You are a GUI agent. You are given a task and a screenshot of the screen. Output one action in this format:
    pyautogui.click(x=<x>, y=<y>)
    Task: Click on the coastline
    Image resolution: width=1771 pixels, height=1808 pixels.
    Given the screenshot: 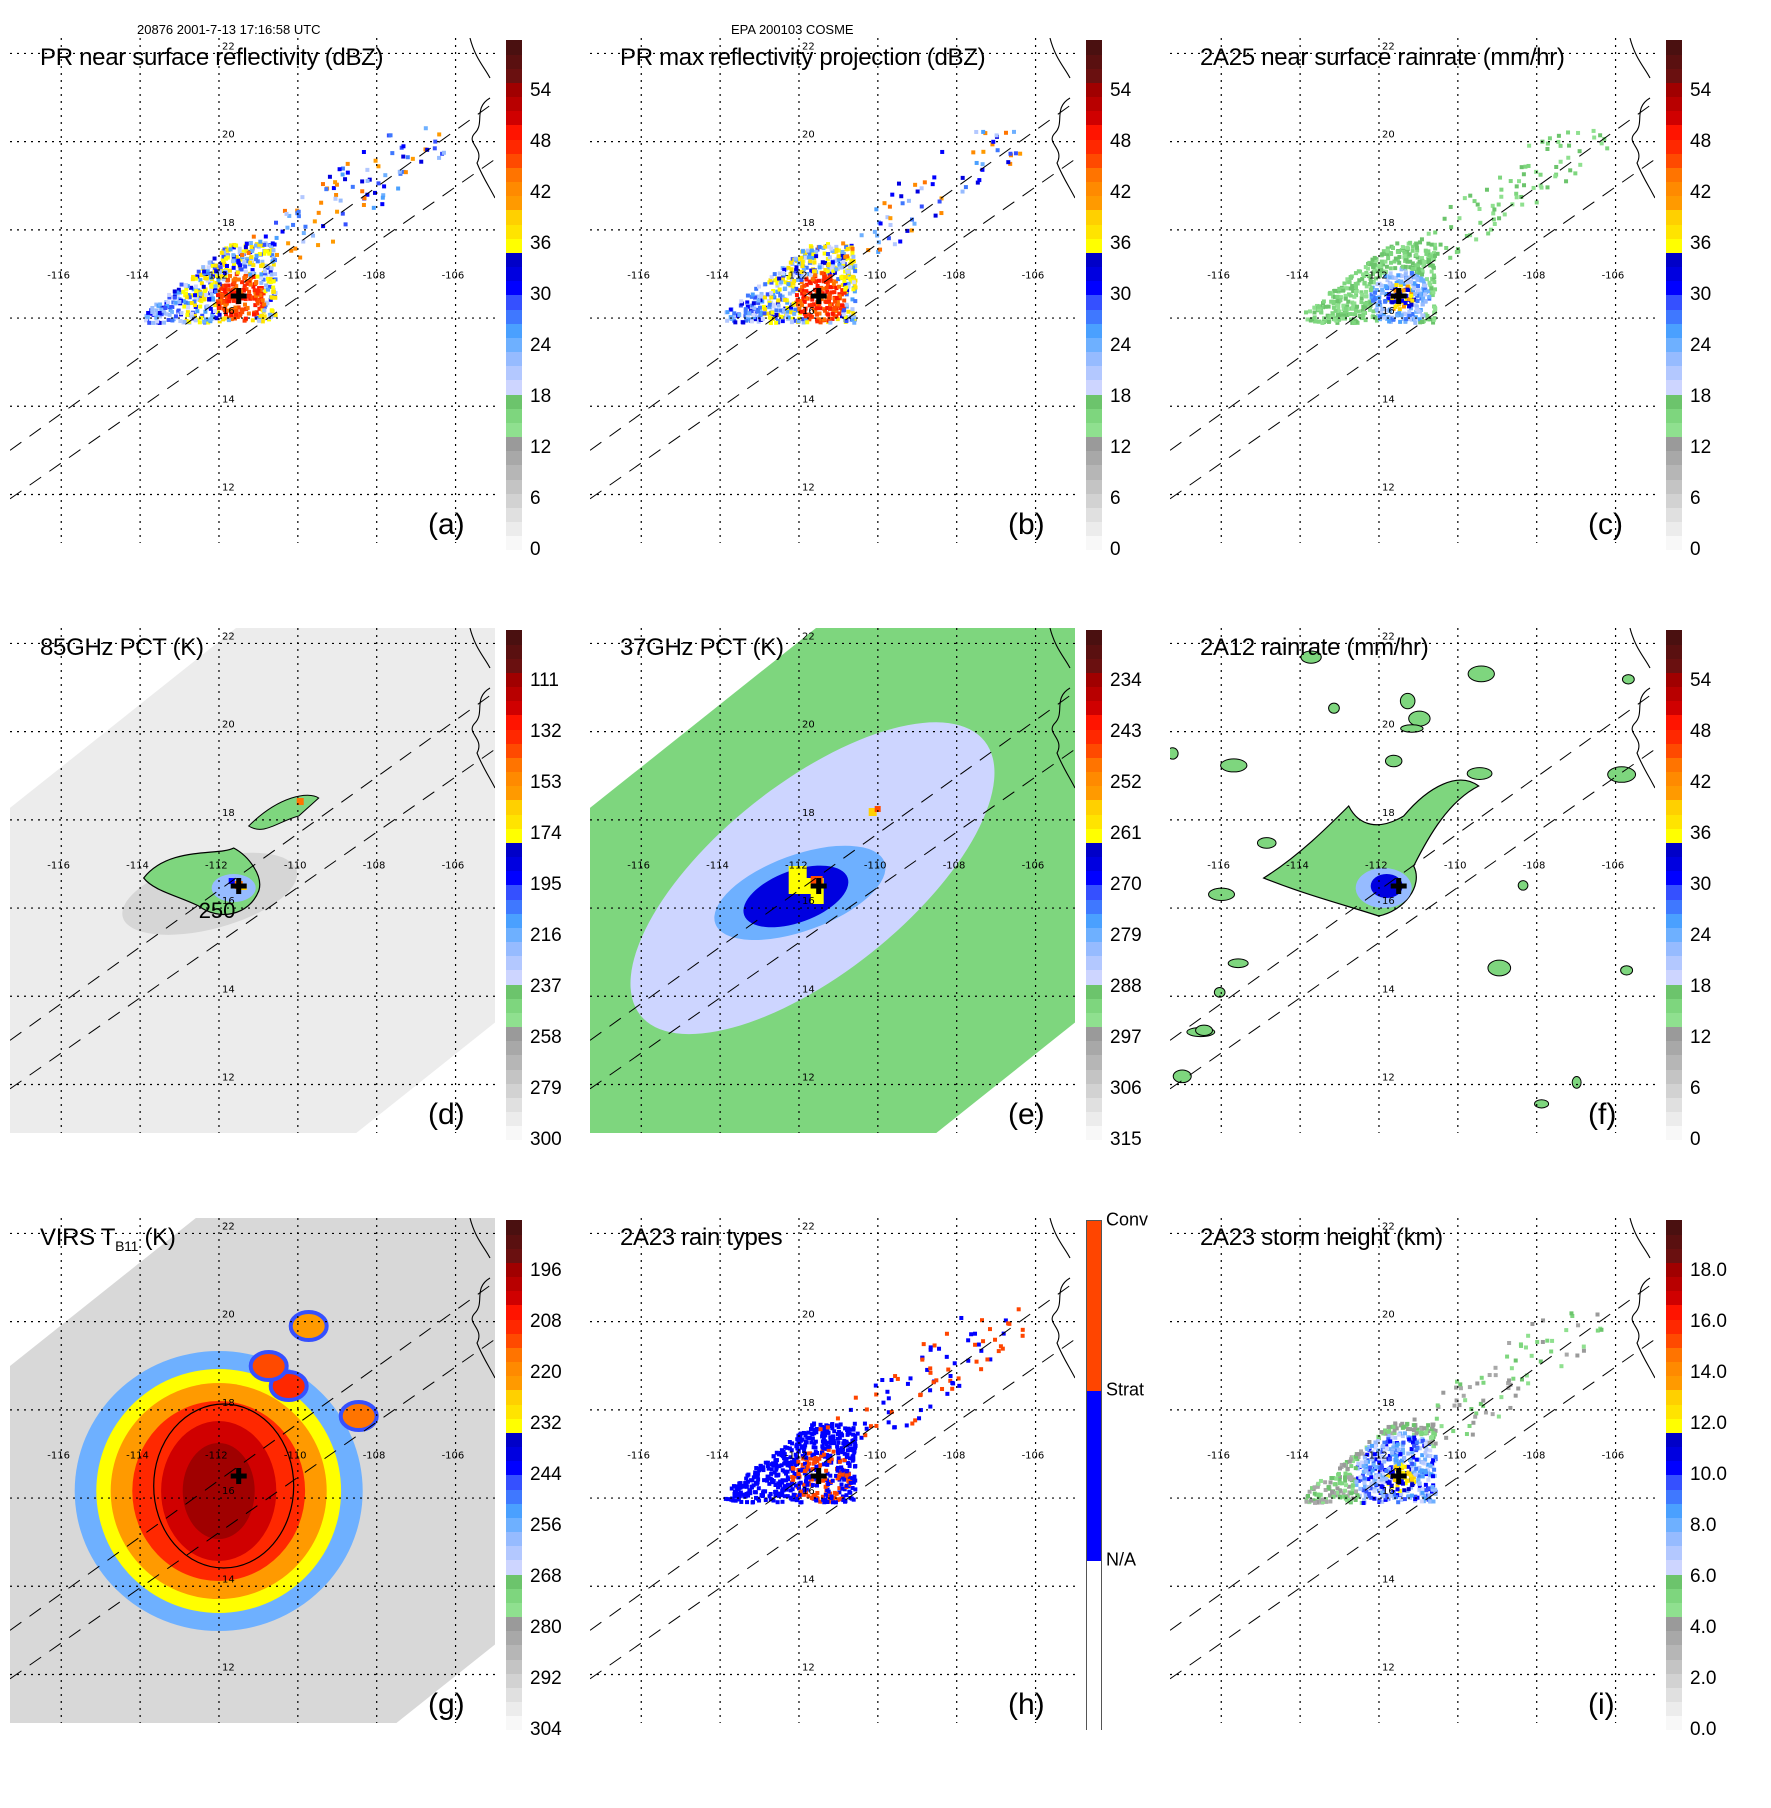 What is the action you would take?
    pyautogui.click(x=482, y=708)
    